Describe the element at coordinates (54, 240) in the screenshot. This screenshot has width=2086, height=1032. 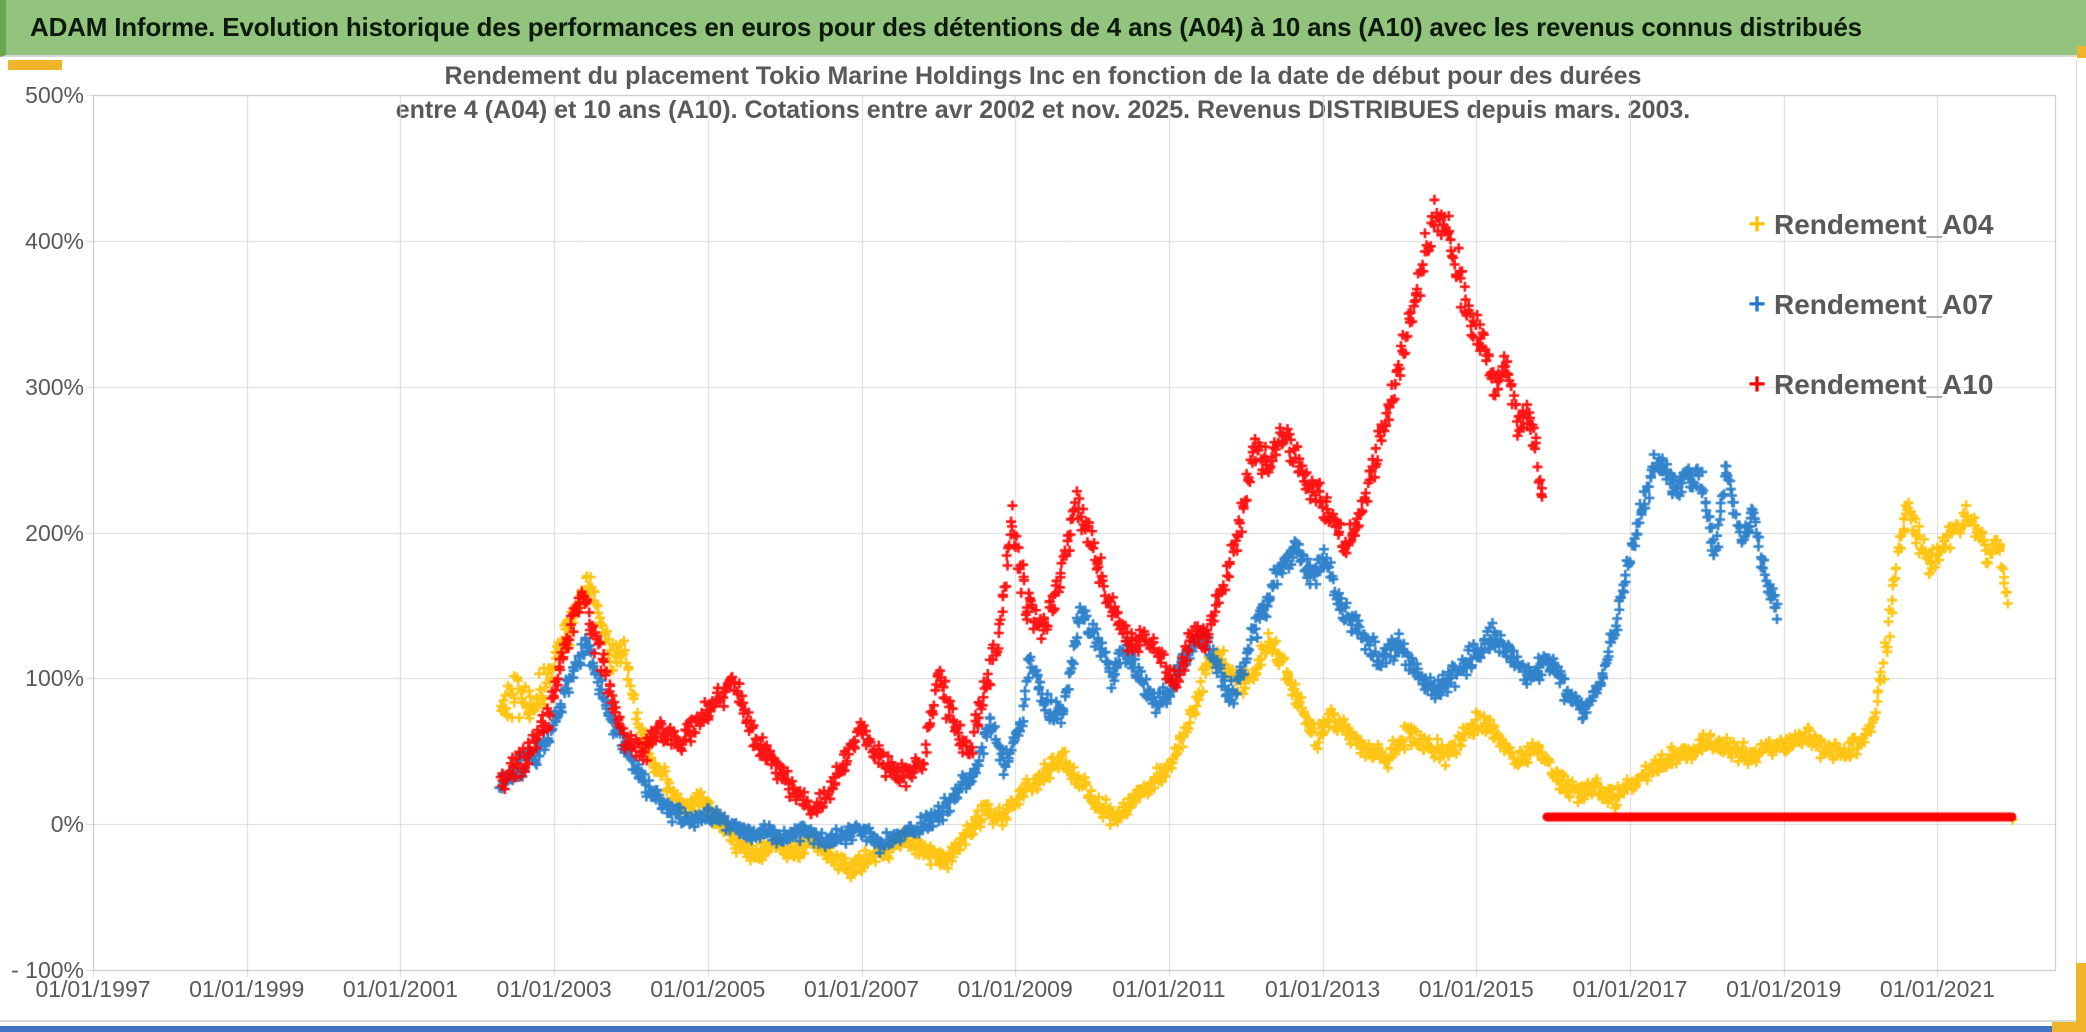
I see `y-axis-tick-label: 400%` at that location.